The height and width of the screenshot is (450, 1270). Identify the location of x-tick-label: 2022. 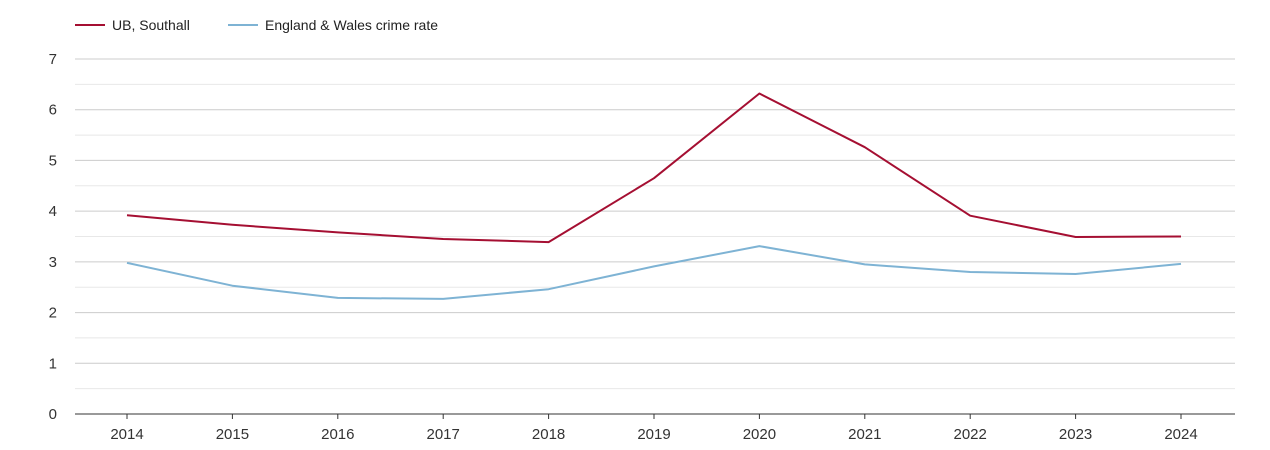
(970, 434).